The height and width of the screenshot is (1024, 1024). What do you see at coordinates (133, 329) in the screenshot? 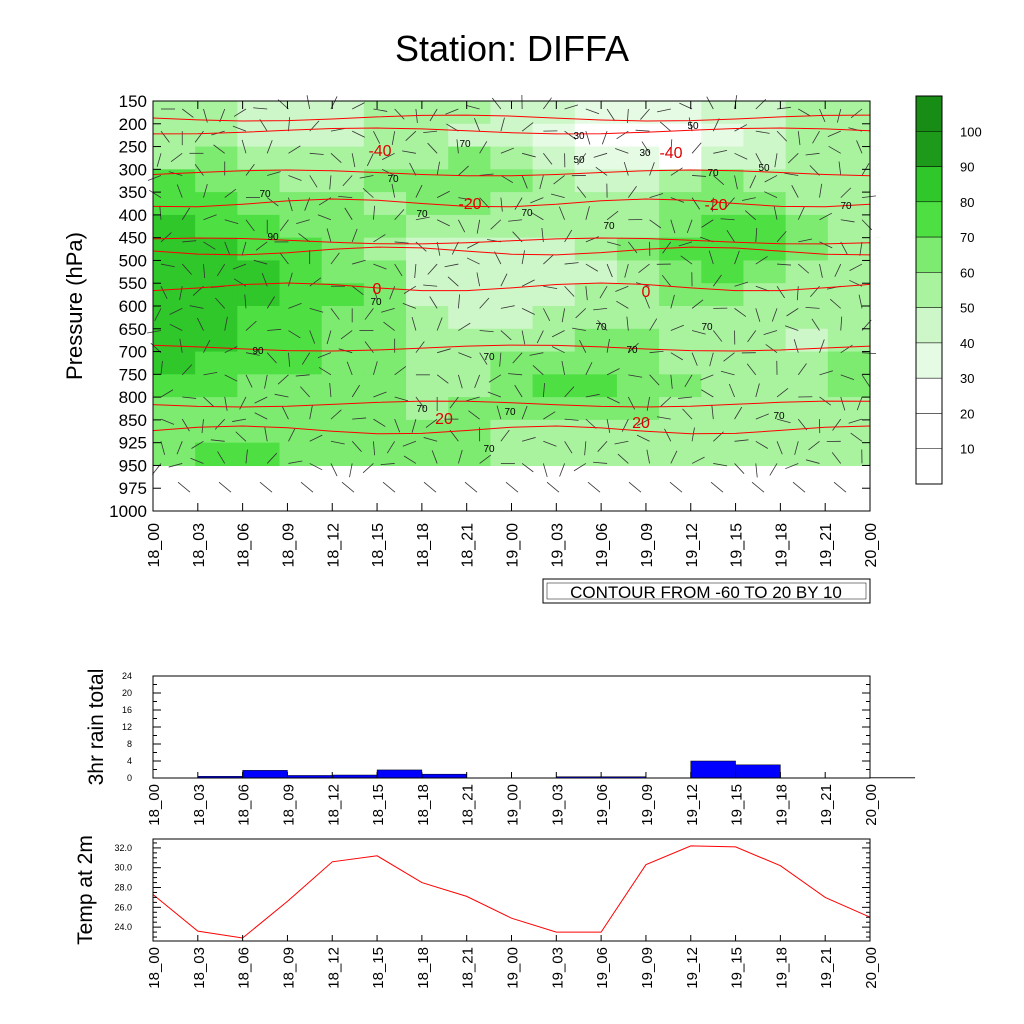
I see `y-tick-label: 650` at bounding box center [133, 329].